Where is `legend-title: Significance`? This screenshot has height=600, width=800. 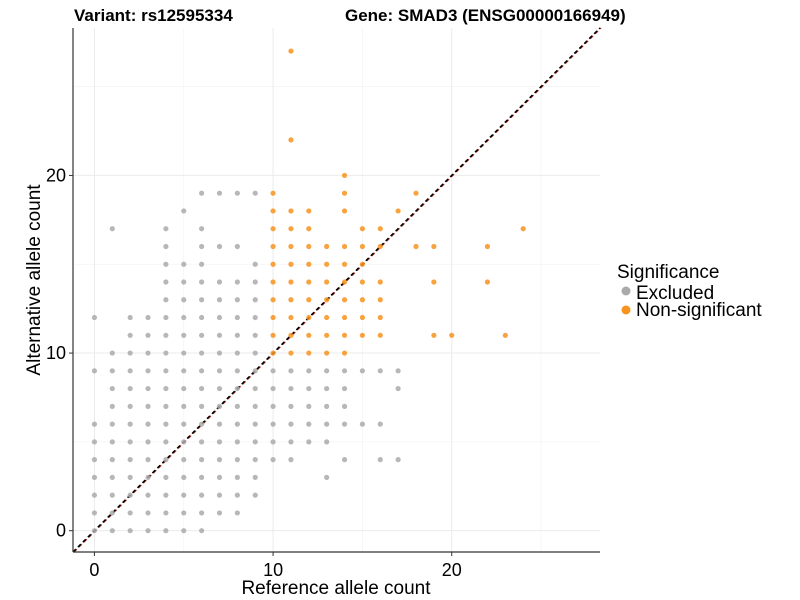 legend-title: Significance is located at coordinates (668, 272).